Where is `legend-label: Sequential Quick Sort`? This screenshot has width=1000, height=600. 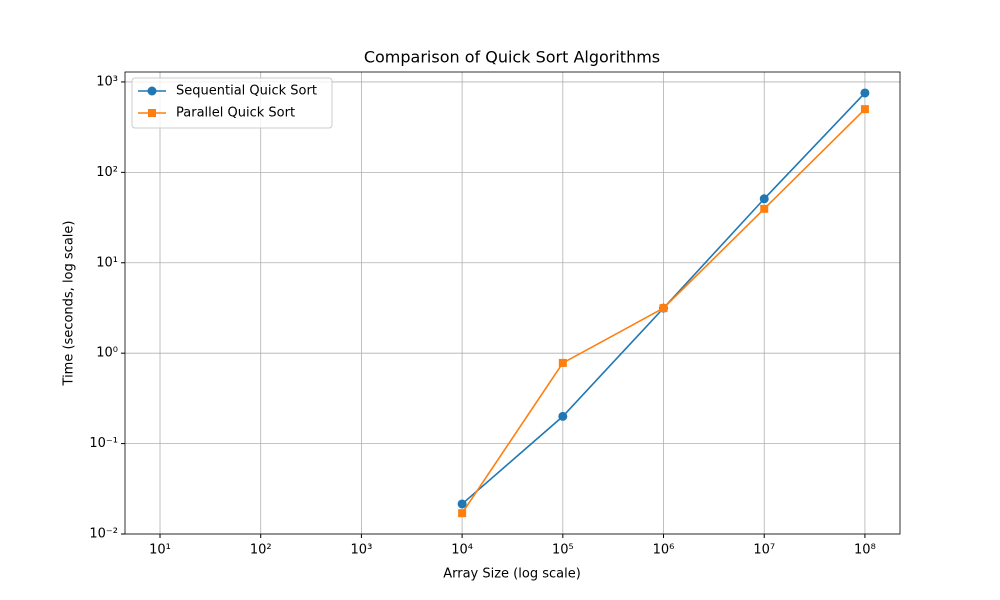
legend-label: Sequential Quick Sort is located at coordinates (246, 91).